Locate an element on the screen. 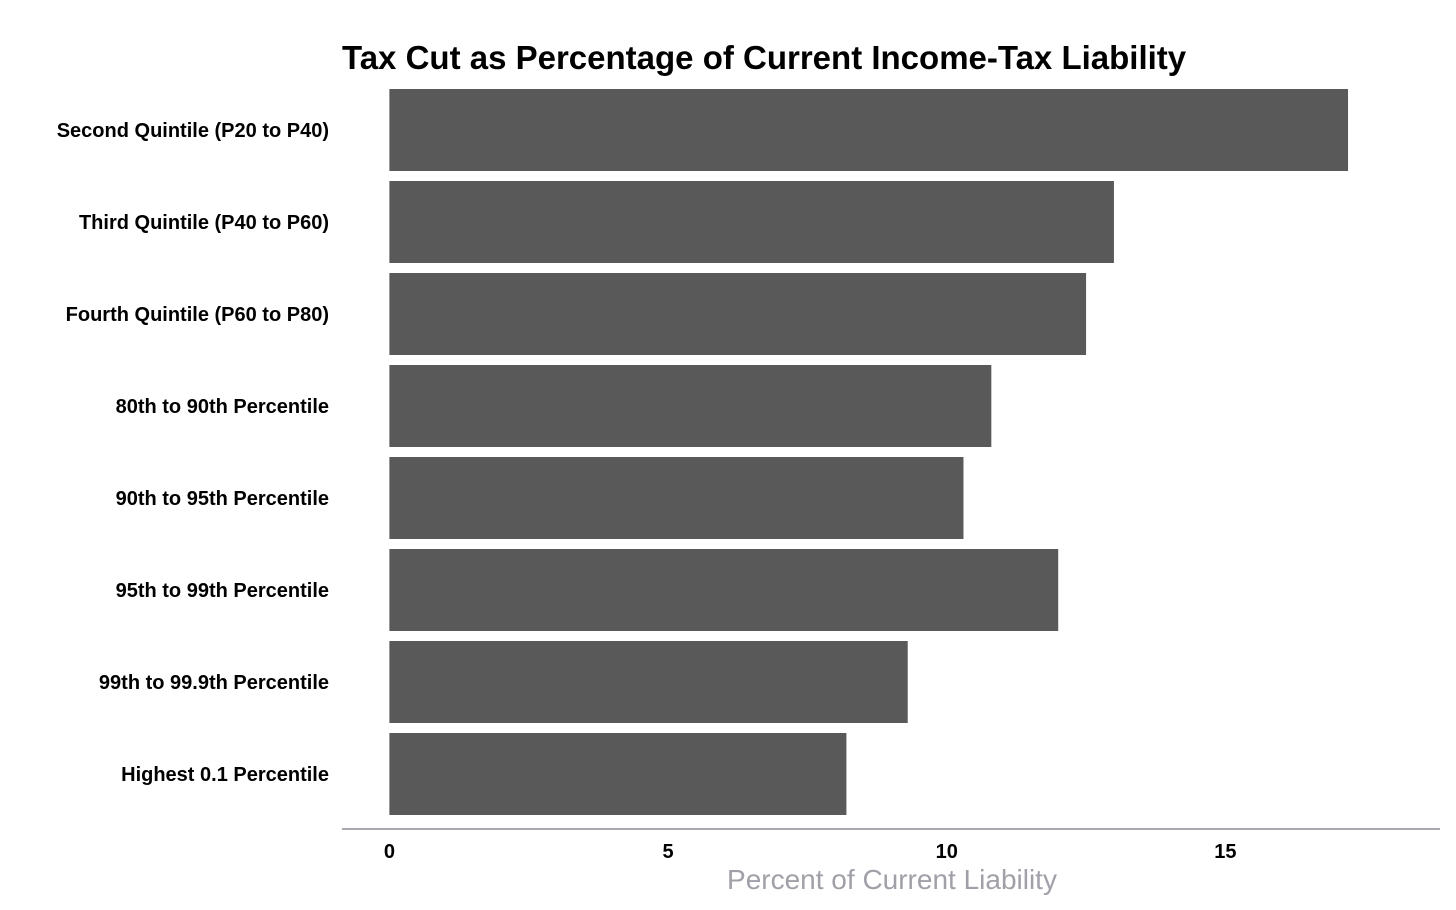 The height and width of the screenshot is (910, 1456). category-label-0: Second Quintile (P20 to P40) is located at coordinates (193, 131).